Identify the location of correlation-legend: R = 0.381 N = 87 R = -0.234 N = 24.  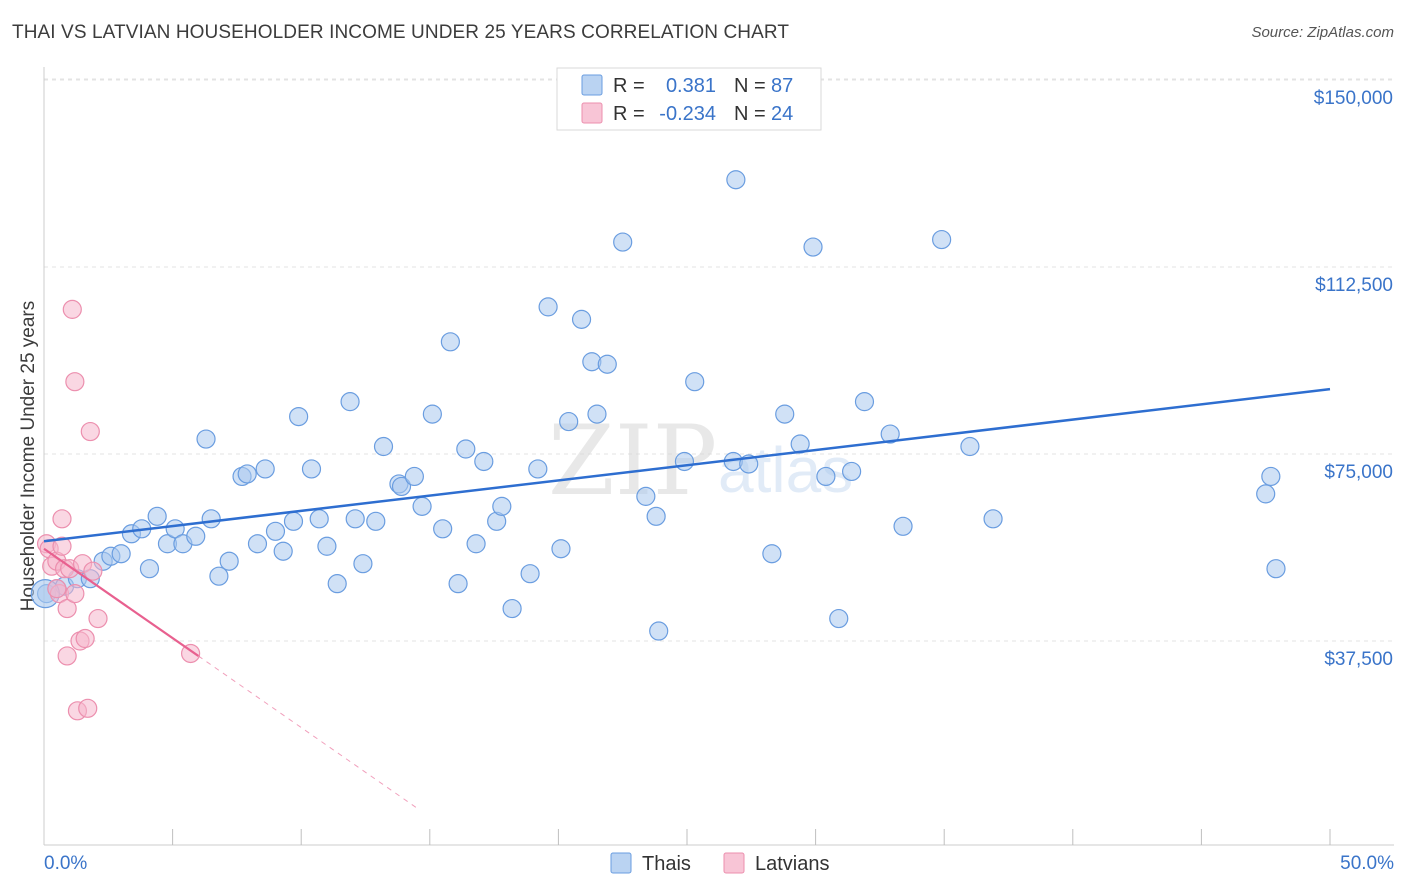
(689, 99).